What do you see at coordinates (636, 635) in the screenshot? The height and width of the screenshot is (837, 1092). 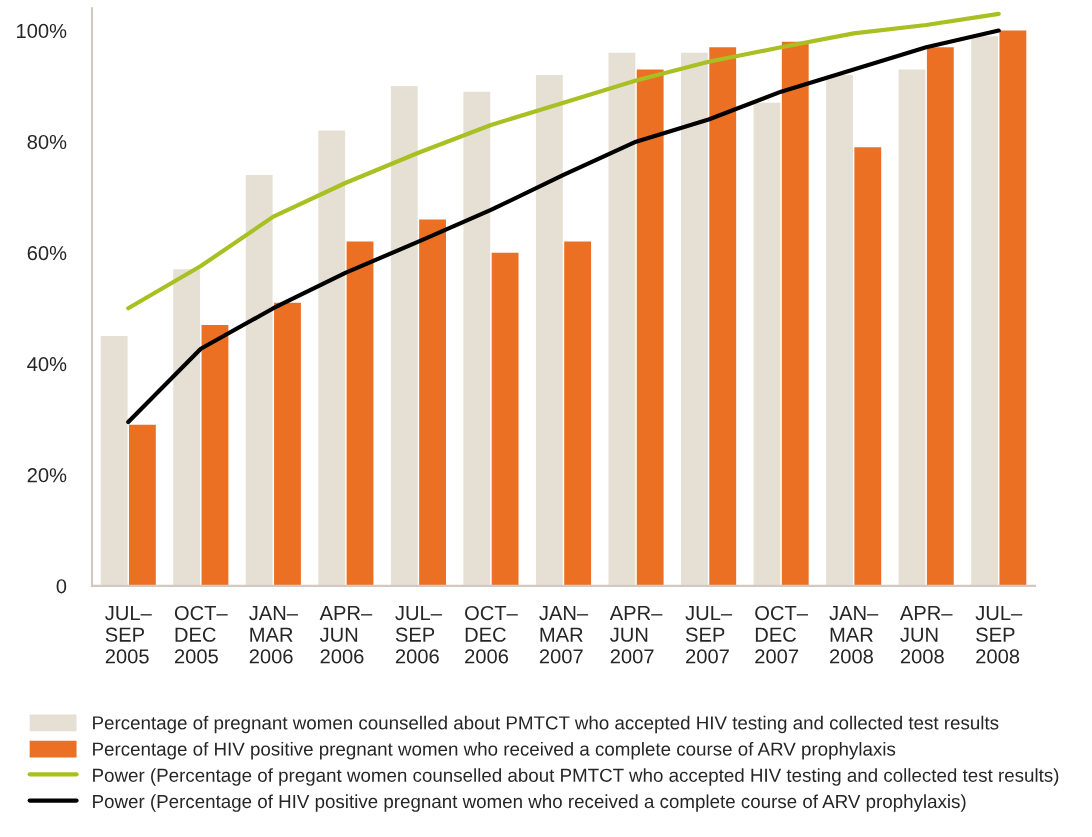 I see `x-tick-label: APR– JUN 2007` at bounding box center [636, 635].